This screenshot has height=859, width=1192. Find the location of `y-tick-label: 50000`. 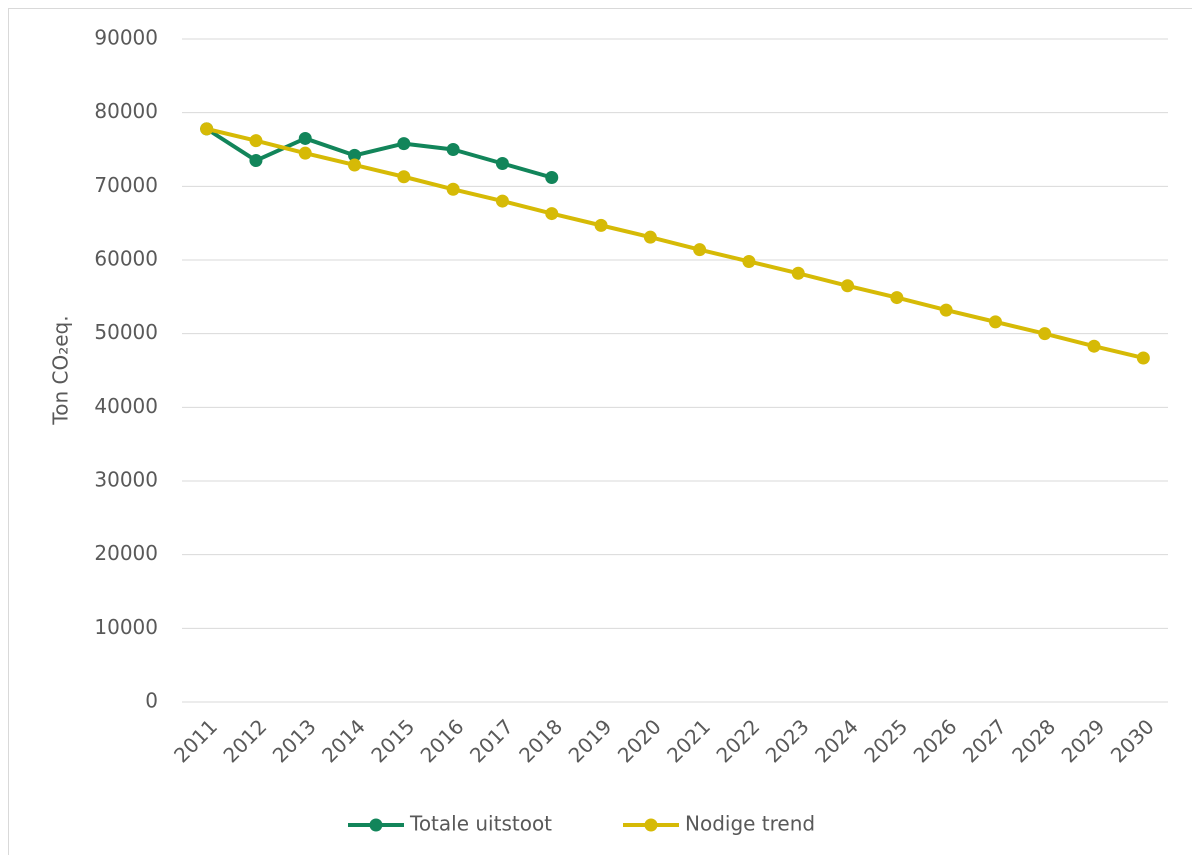

y-tick-label: 50000 is located at coordinates (126, 332).